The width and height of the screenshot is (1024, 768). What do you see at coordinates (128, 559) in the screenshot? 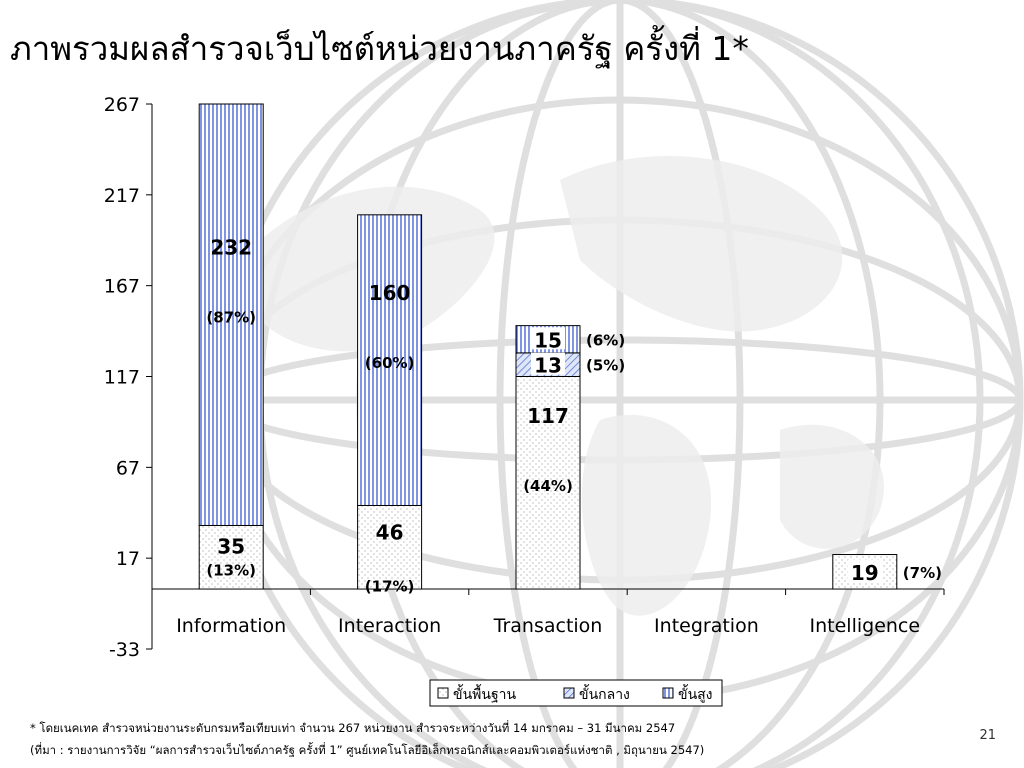
I see `y-tick-label: 17` at bounding box center [128, 559].